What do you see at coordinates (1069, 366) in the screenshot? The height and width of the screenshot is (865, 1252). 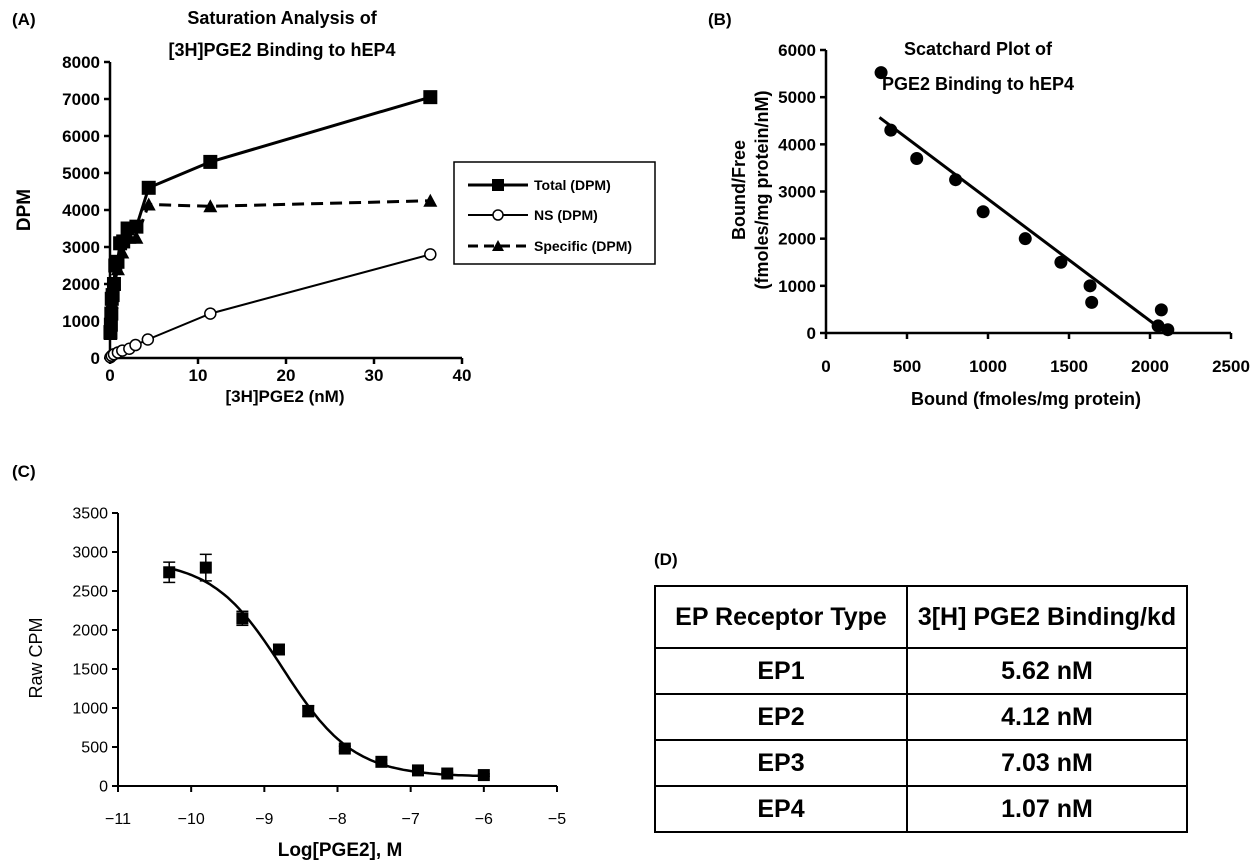 I see `x-tick-label: 1500` at bounding box center [1069, 366].